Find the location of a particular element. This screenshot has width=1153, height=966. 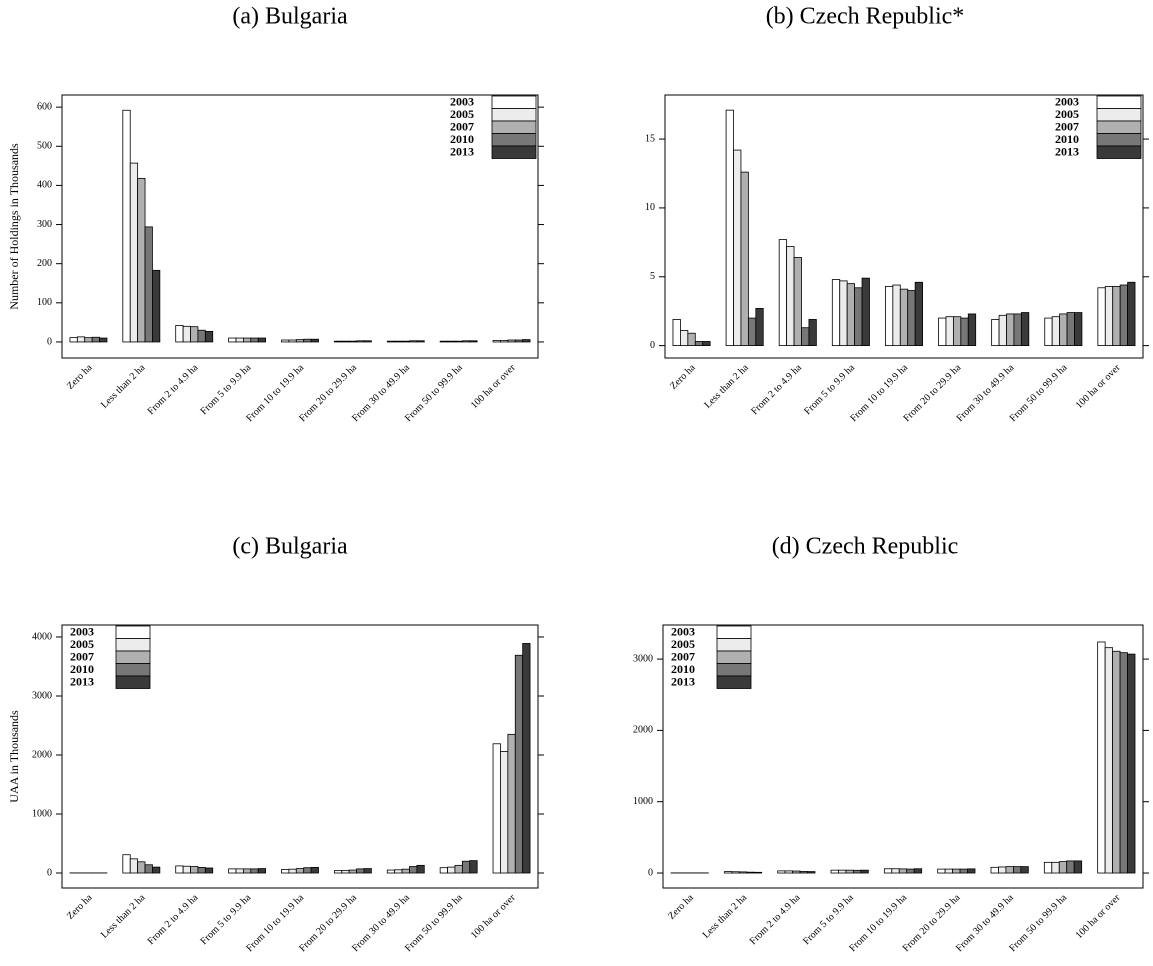

x-tick-label: From 5 to 9.9 ha is located at coordinates (226, 919).